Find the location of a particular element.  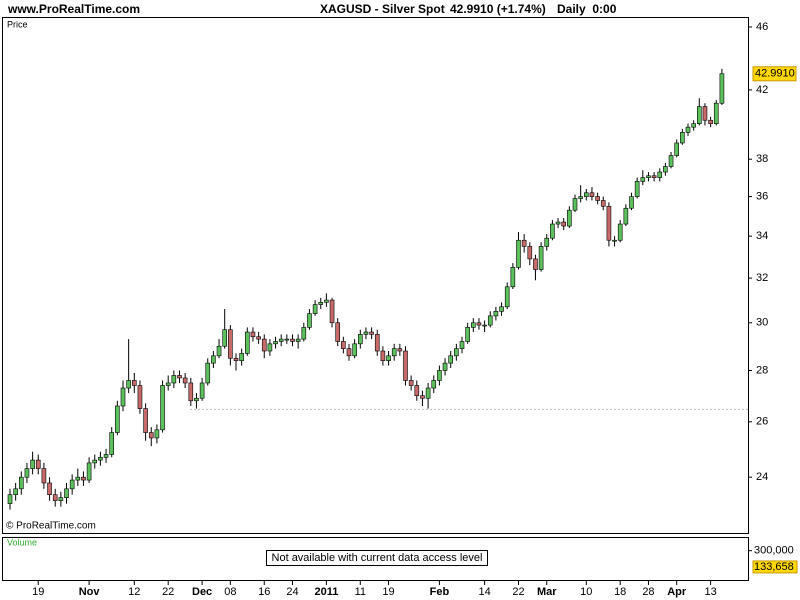

x-tick-label: Mar is located at coordinates (547, 592).